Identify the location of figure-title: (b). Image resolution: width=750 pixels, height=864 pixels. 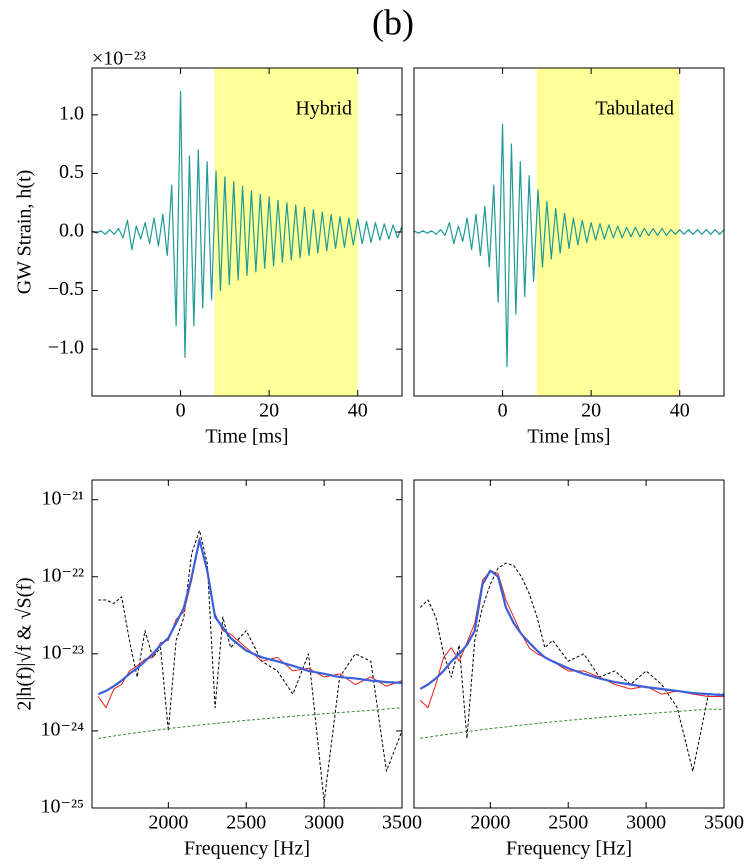
(393, 22).